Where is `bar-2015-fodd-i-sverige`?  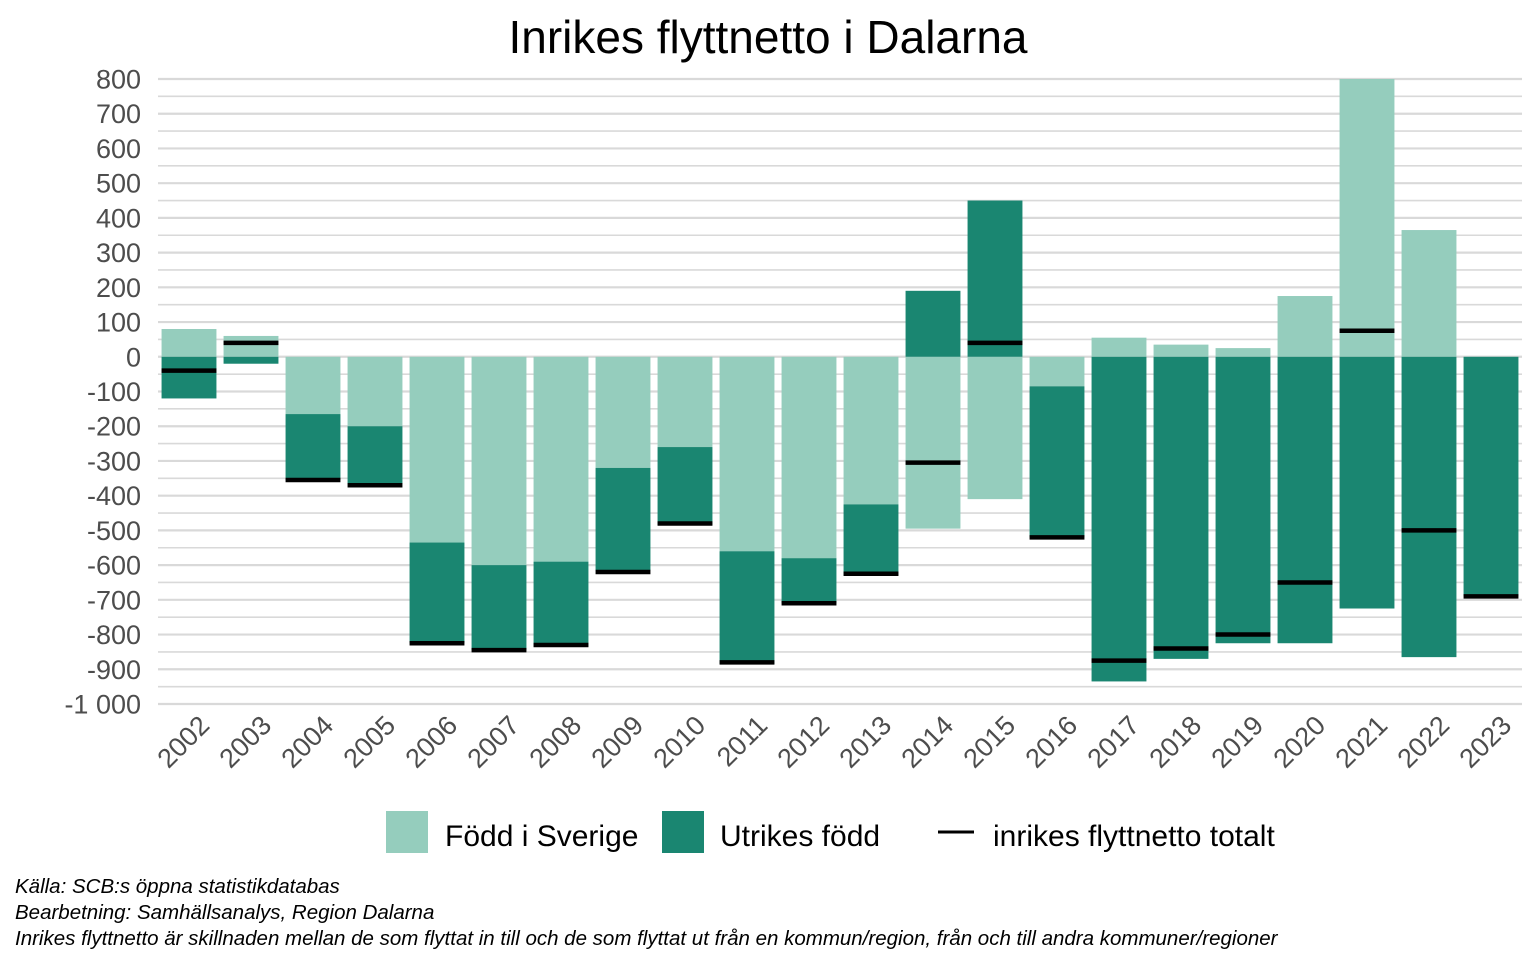 bar-2015-fodd-i-sverige is located at coordinates (995, 428).